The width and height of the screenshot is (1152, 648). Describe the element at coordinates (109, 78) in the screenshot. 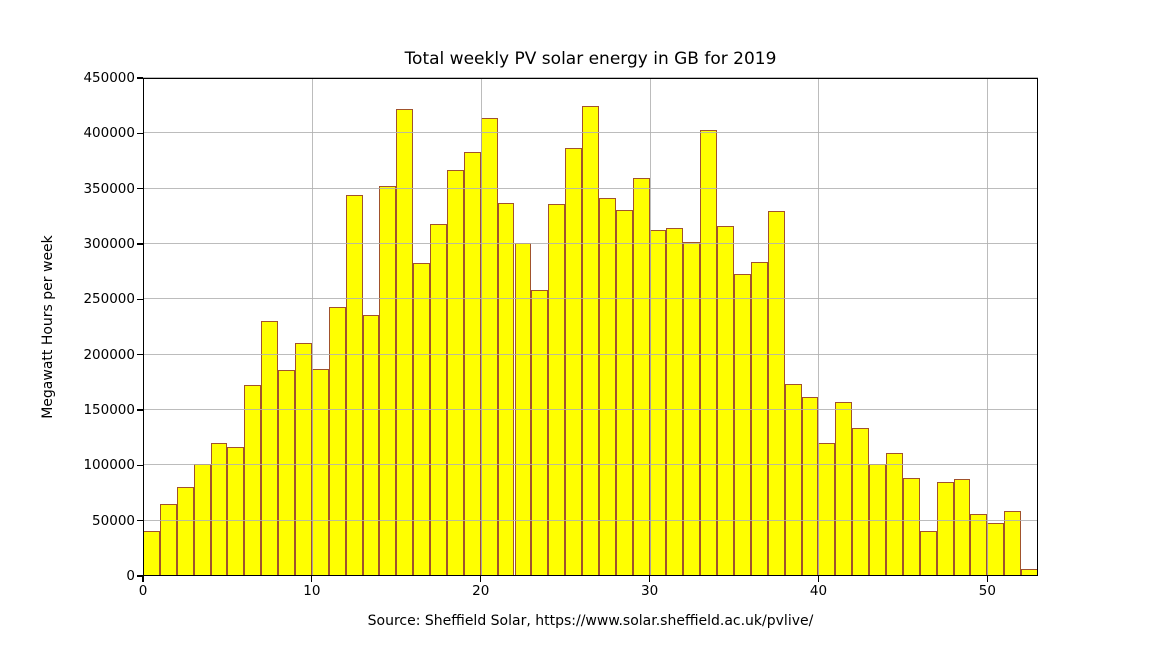

I see `y-tick-label-450000: 450000` at that location.